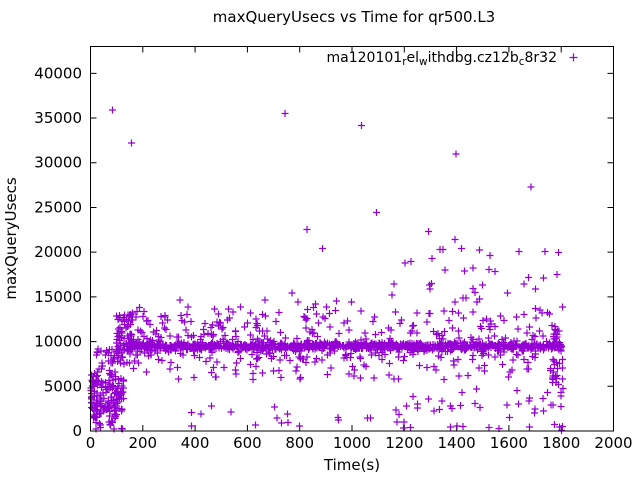 The width and height of the screenshot is (640, 480). What do you see at coordinates (509, 443) in the screenshot?
I see `x-tick-label: 1600` at bounding box center [509, 443].